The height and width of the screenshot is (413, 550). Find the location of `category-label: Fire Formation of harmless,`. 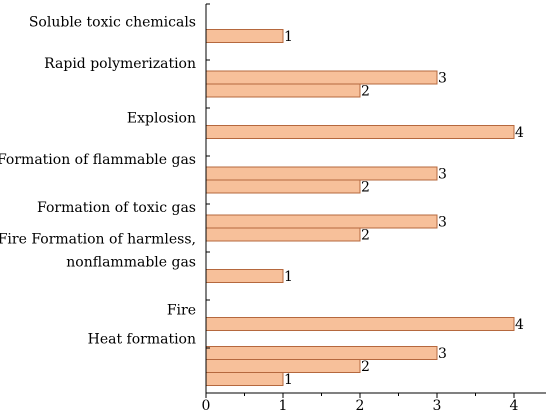

category-label: Fire Formation of harmless, is located at coordinates (98, 240).